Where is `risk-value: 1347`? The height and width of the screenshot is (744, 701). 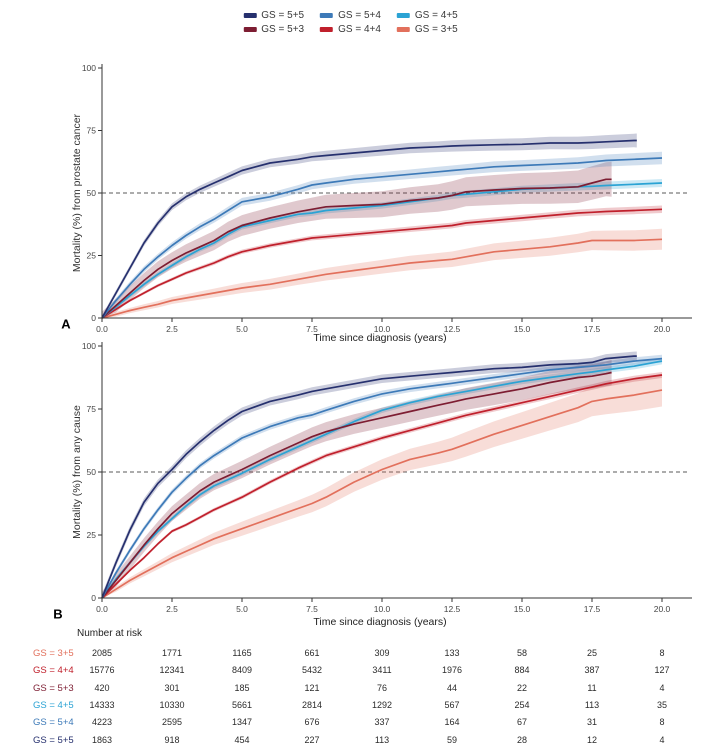
risk-value: 1347 is located at coordinates (242, 722).